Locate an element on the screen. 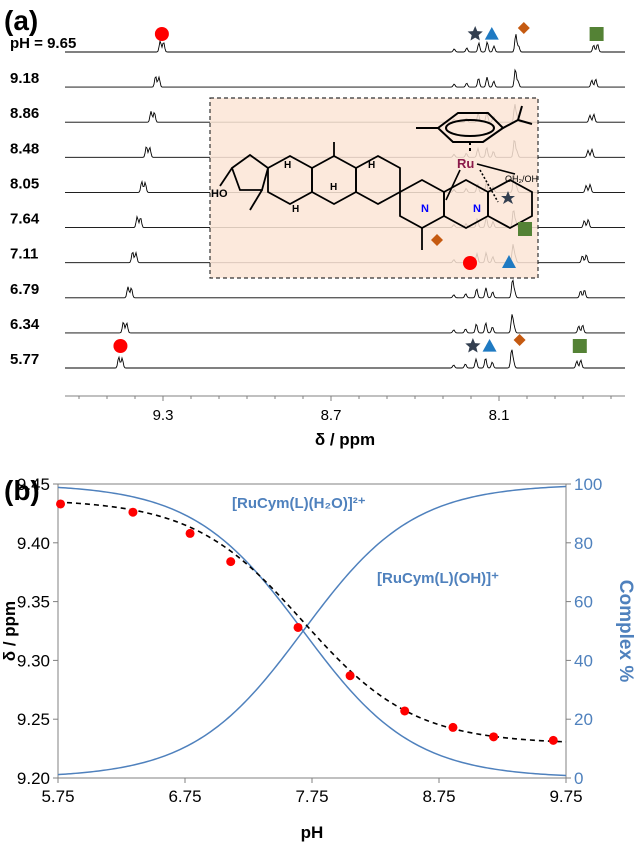 The height and width of the screenshot is (846, 635). x-axis-b-label: pH is located at coordinates (312, 832).